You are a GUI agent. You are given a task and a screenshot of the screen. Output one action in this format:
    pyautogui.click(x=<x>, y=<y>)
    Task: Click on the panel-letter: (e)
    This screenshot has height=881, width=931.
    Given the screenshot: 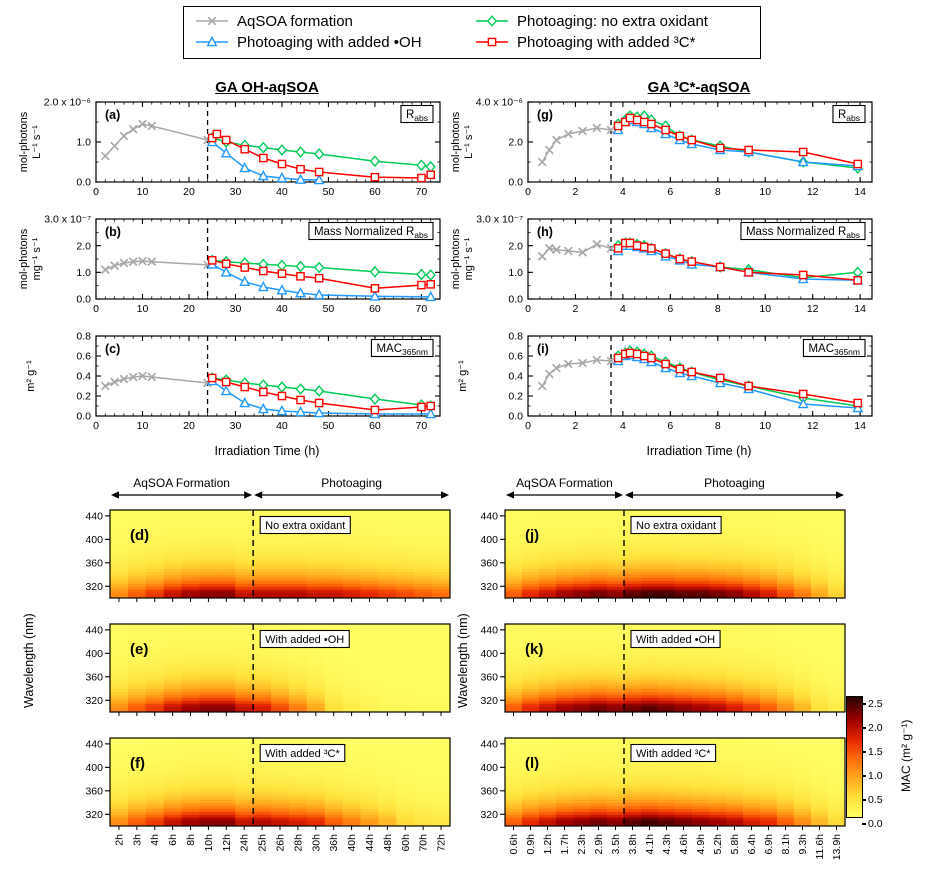 What is the action you would take?
    pyautogui.click(x=139, y=649)
    